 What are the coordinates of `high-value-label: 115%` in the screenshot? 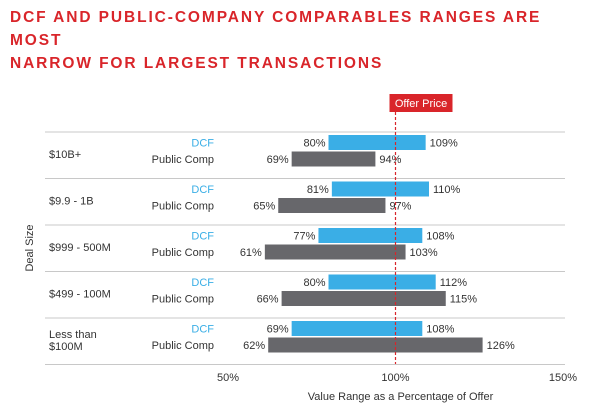 It's located at (464, 300).